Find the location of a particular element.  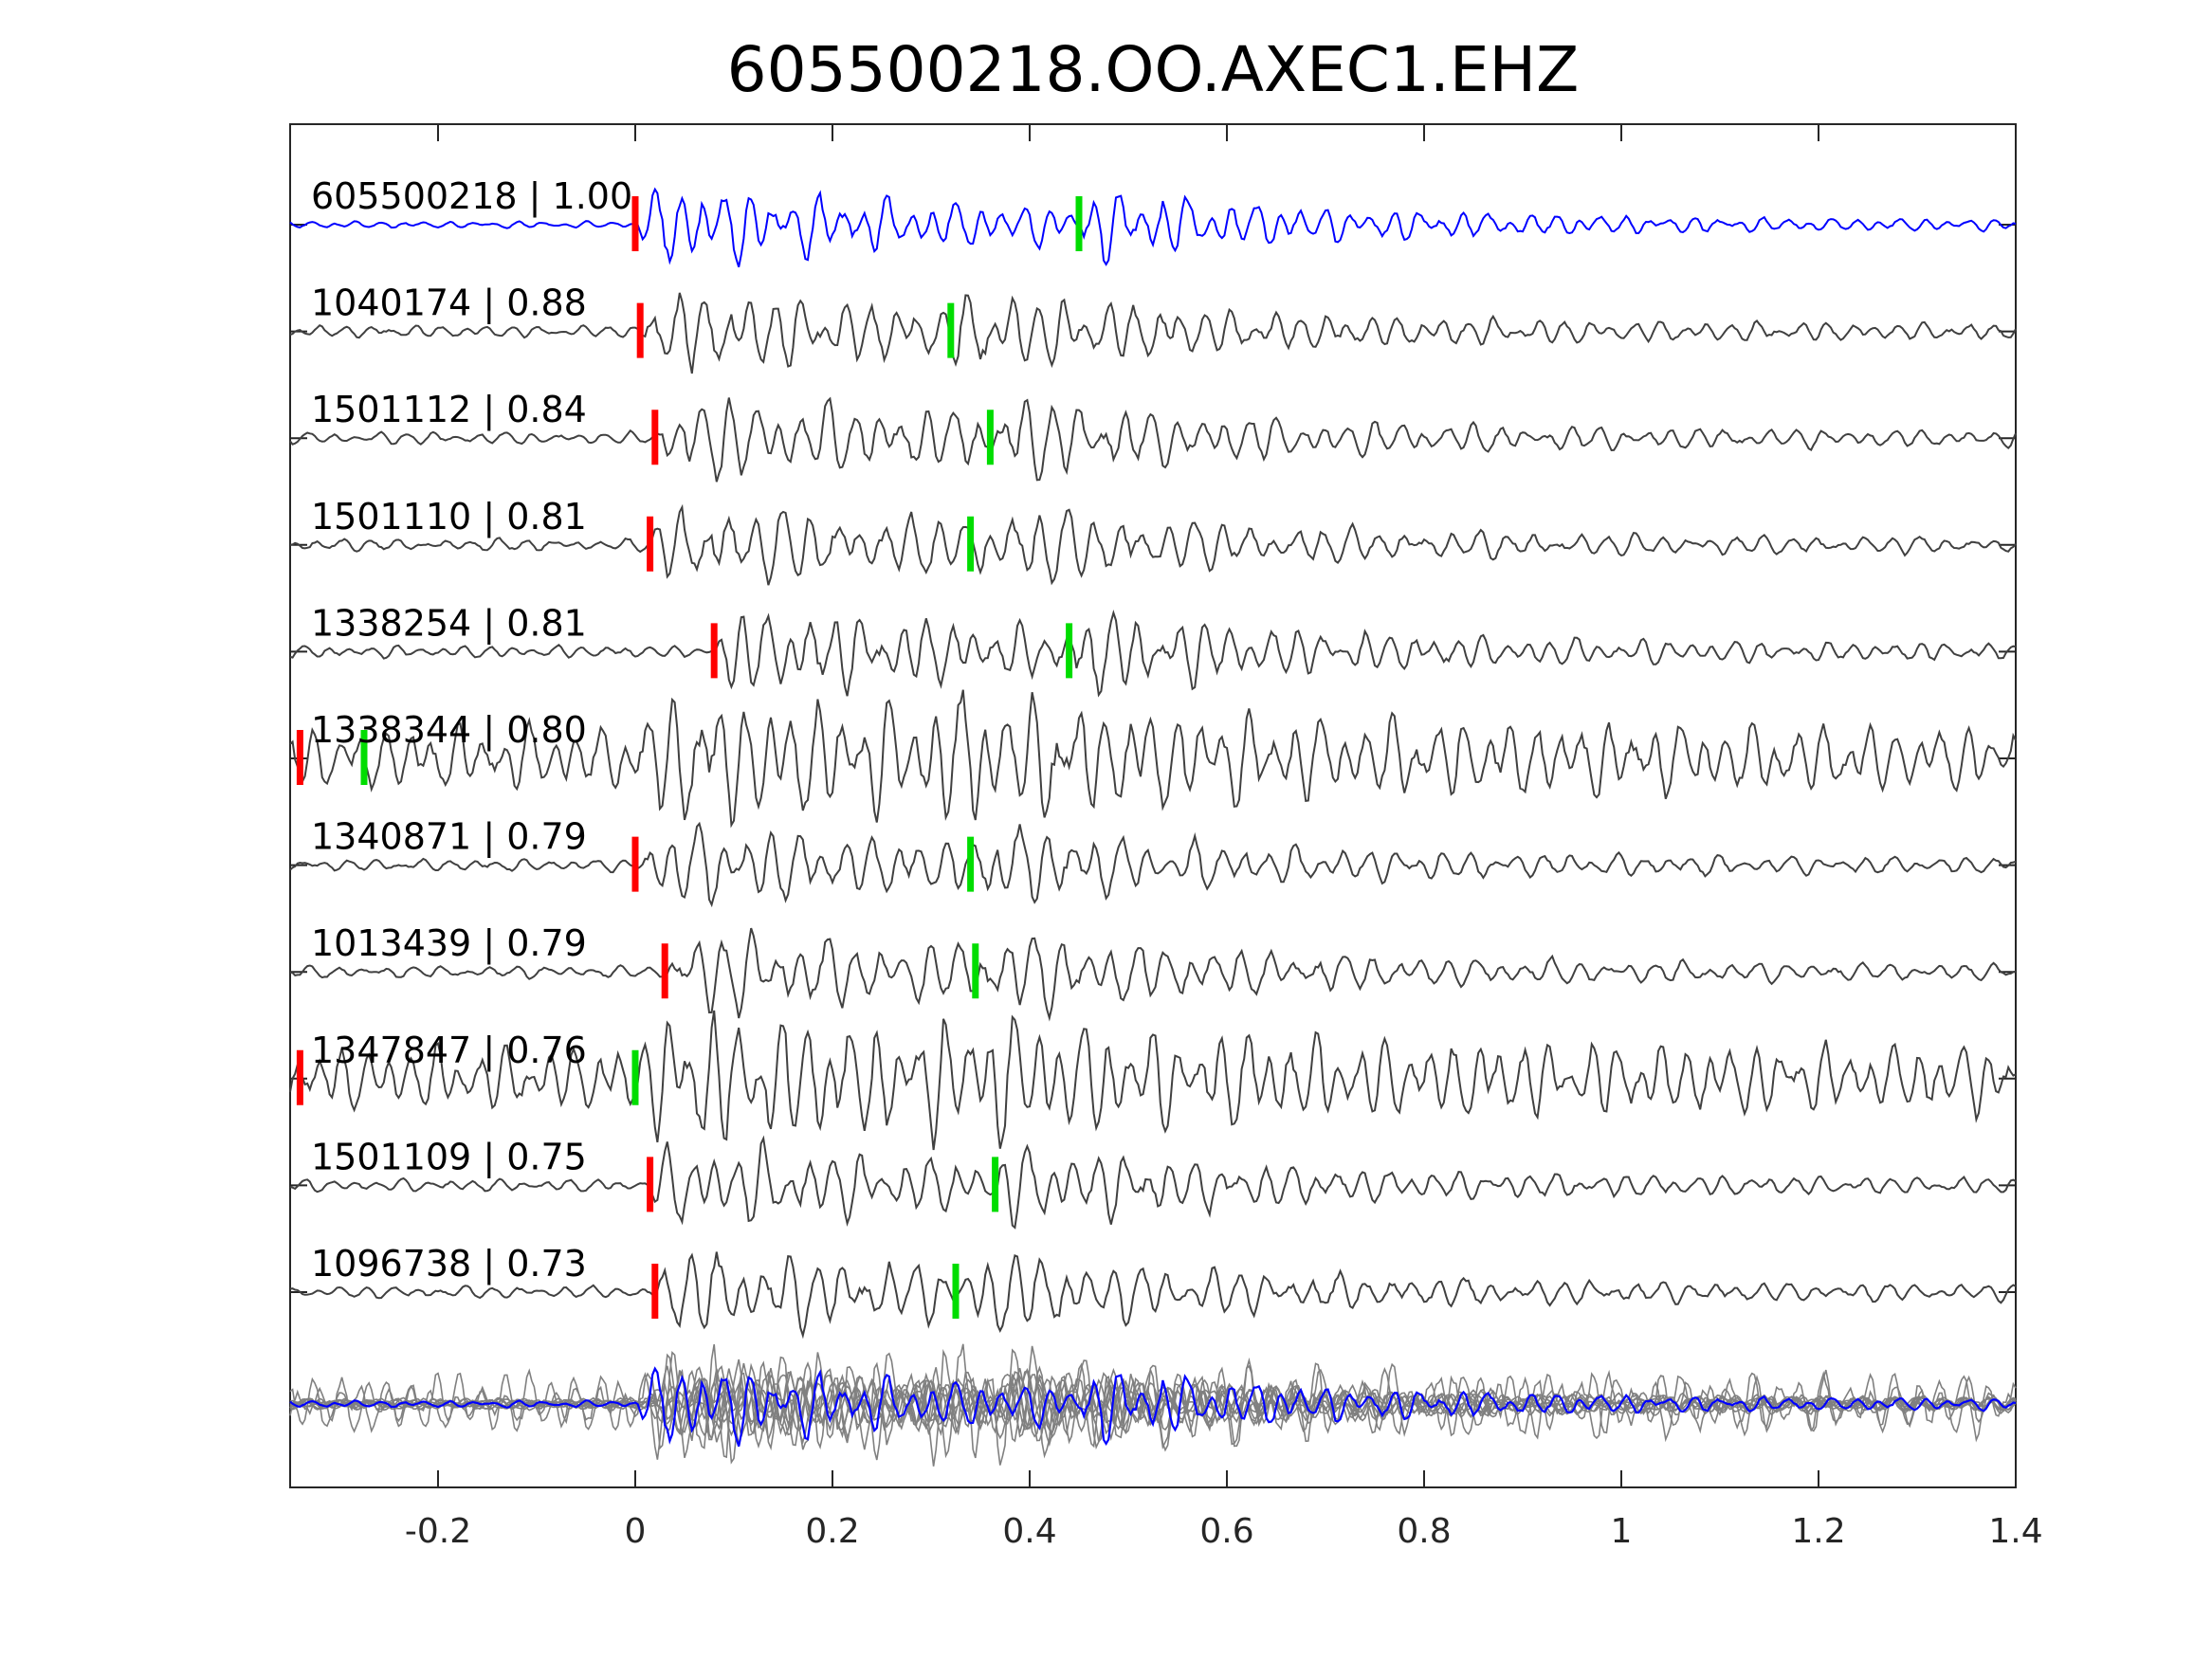

x-tick-label: 1.2 is located at coordinates (1818, 1531).